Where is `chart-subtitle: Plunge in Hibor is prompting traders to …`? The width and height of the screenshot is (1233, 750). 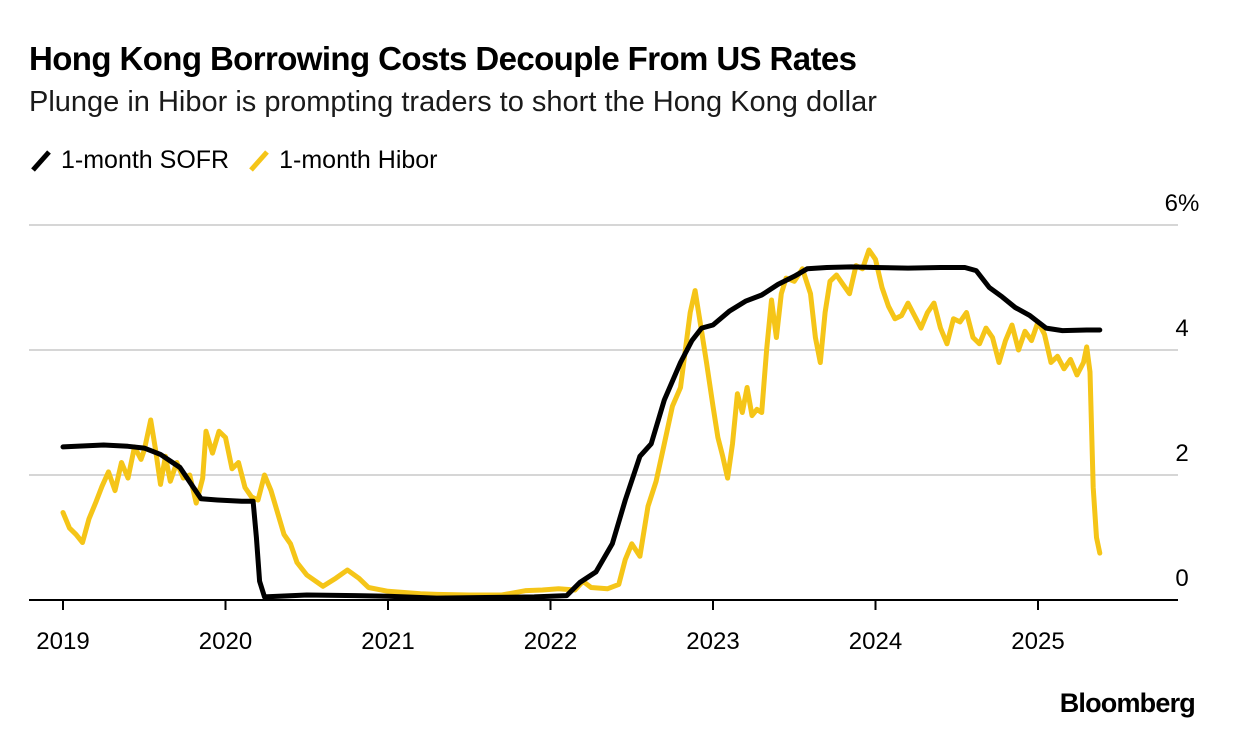
chart-subtitle: Plunge in Hibor is prompting traders to … is located at coordinates (453, 102).